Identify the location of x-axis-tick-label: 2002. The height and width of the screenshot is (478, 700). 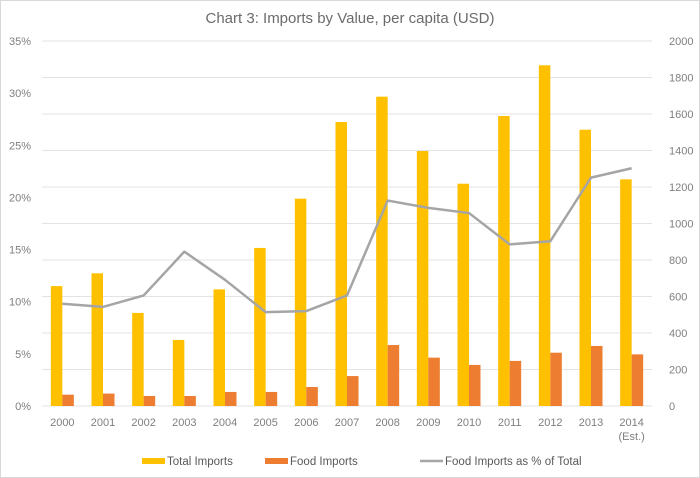
(143, 423).